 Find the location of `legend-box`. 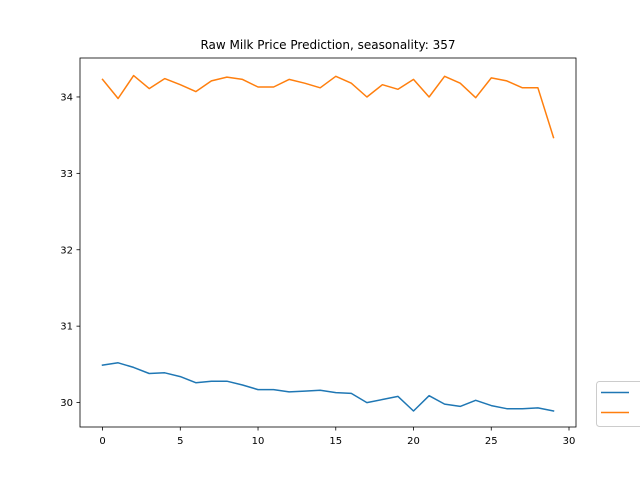

legend-box is located at coordinates (618, 404).